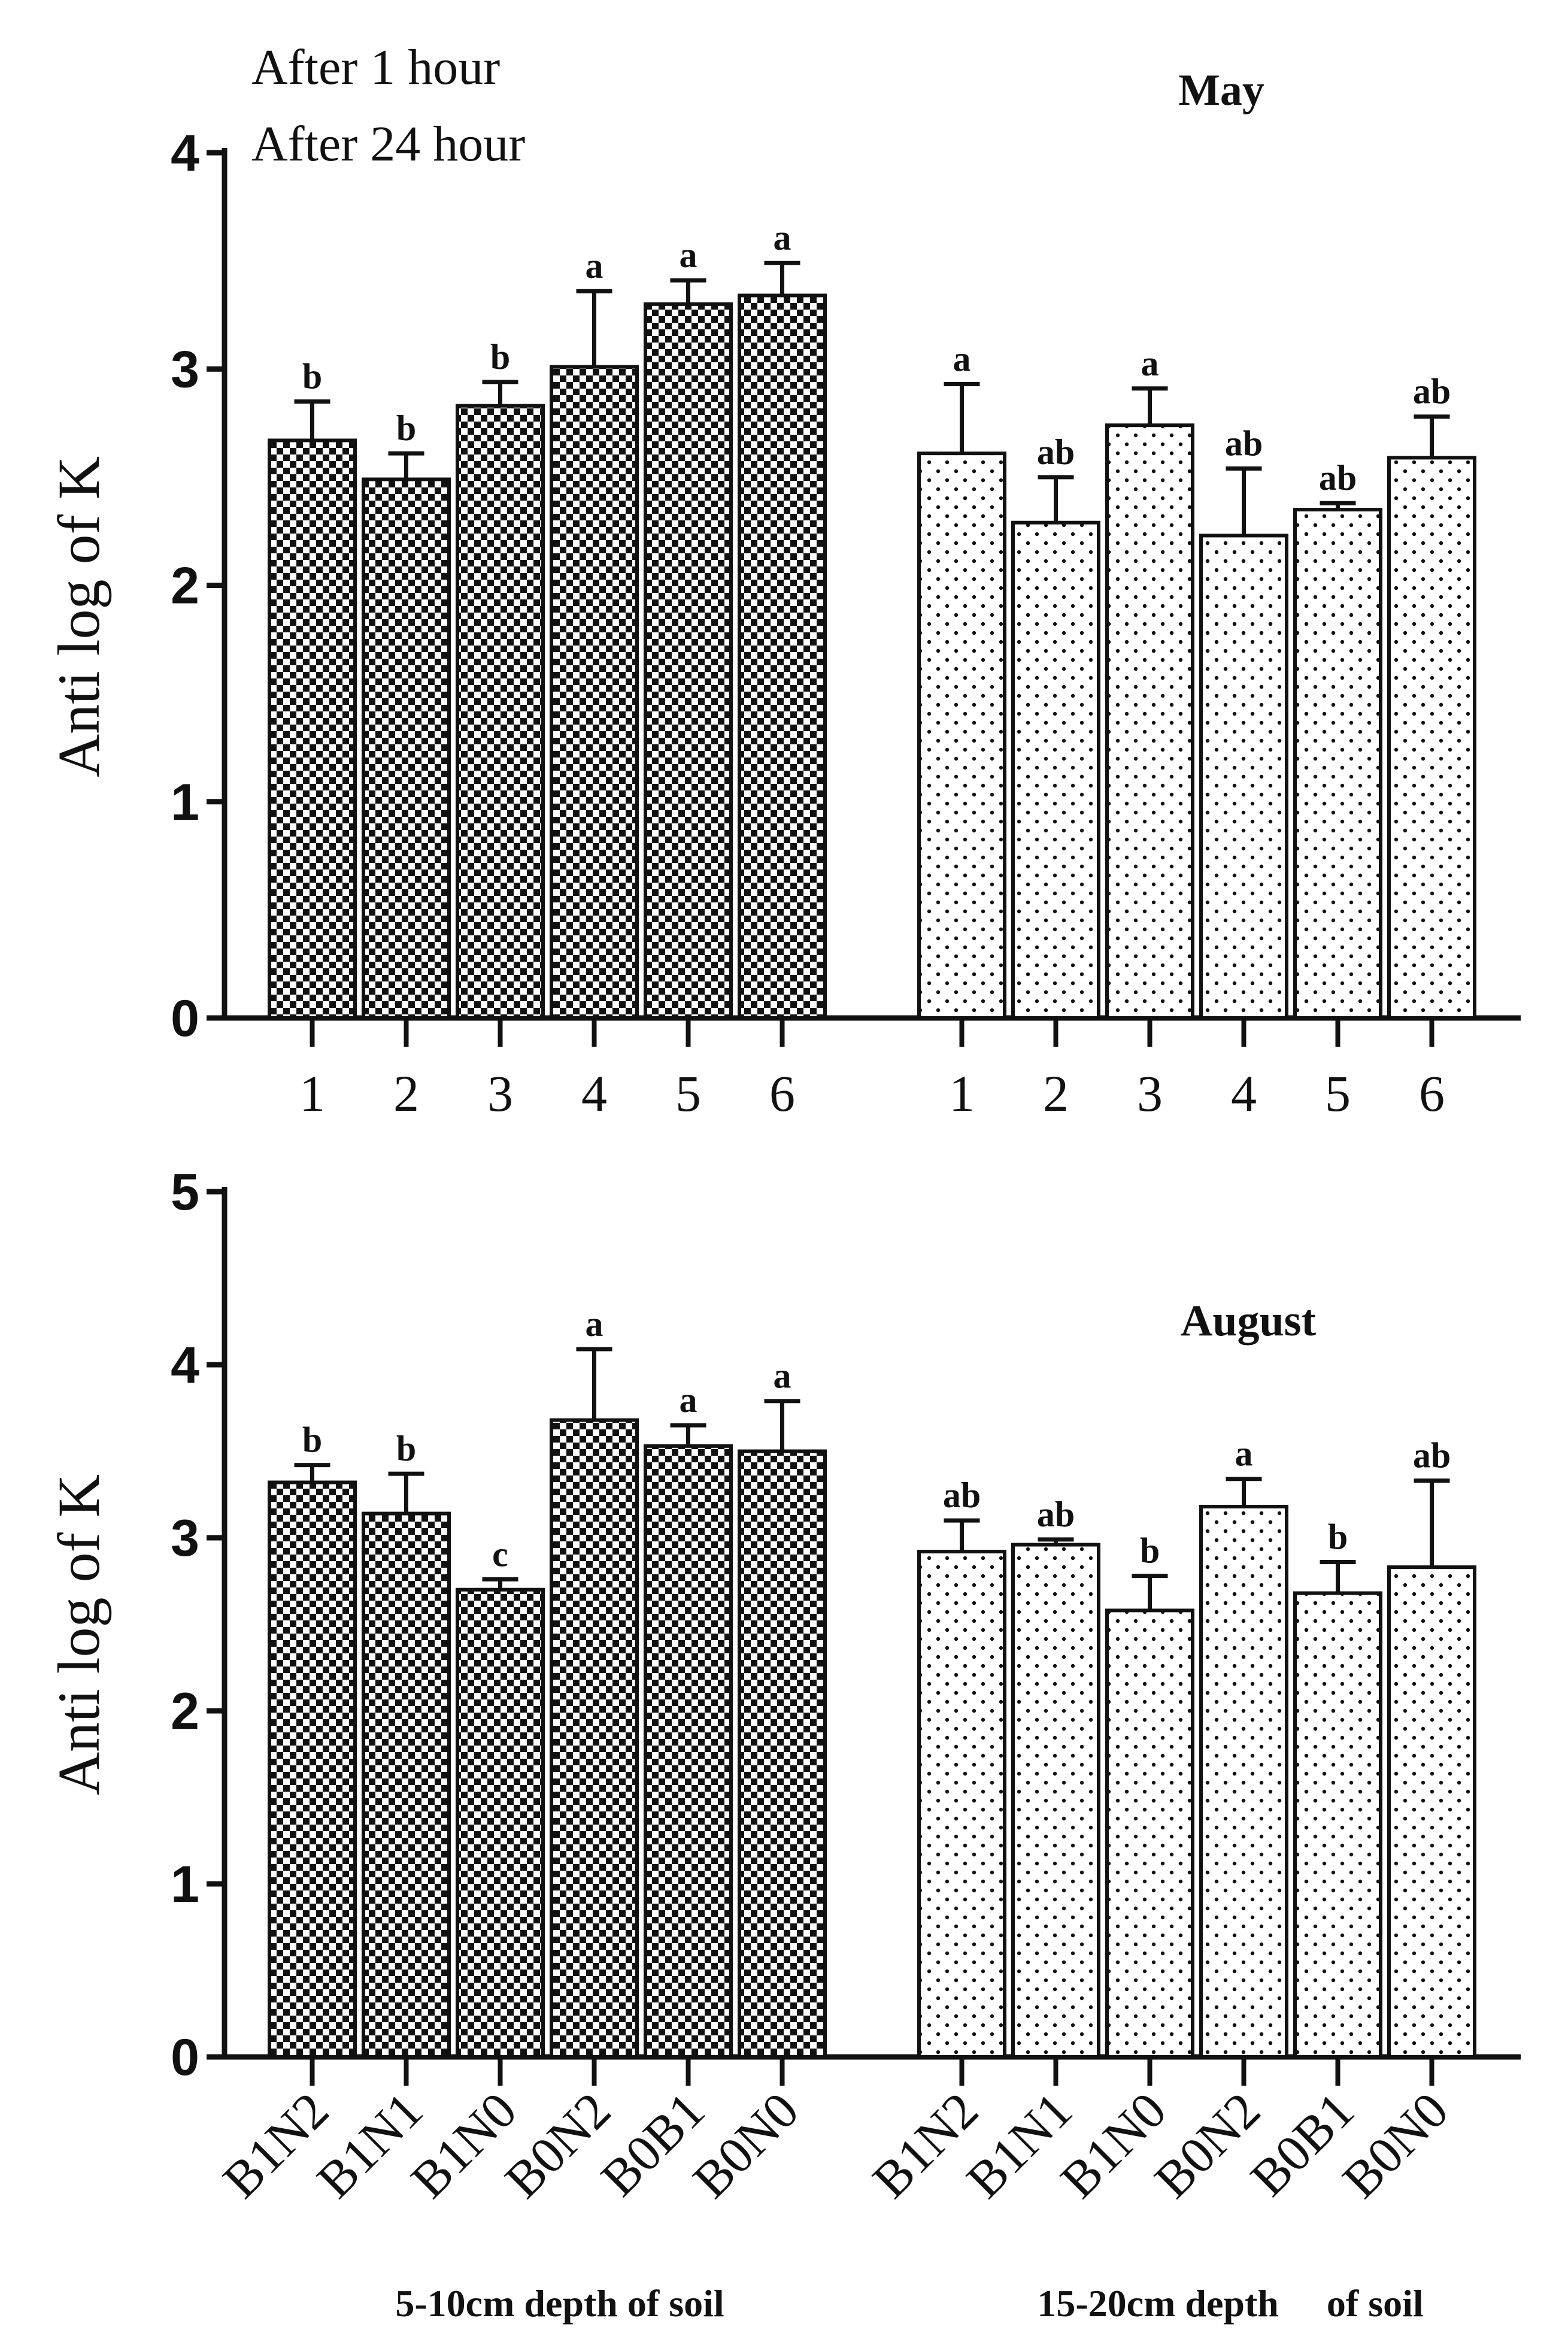 The height and width of the screenshot is (2330, 1568). I want to click on y-tick-label: 5, so click(185, 1192).